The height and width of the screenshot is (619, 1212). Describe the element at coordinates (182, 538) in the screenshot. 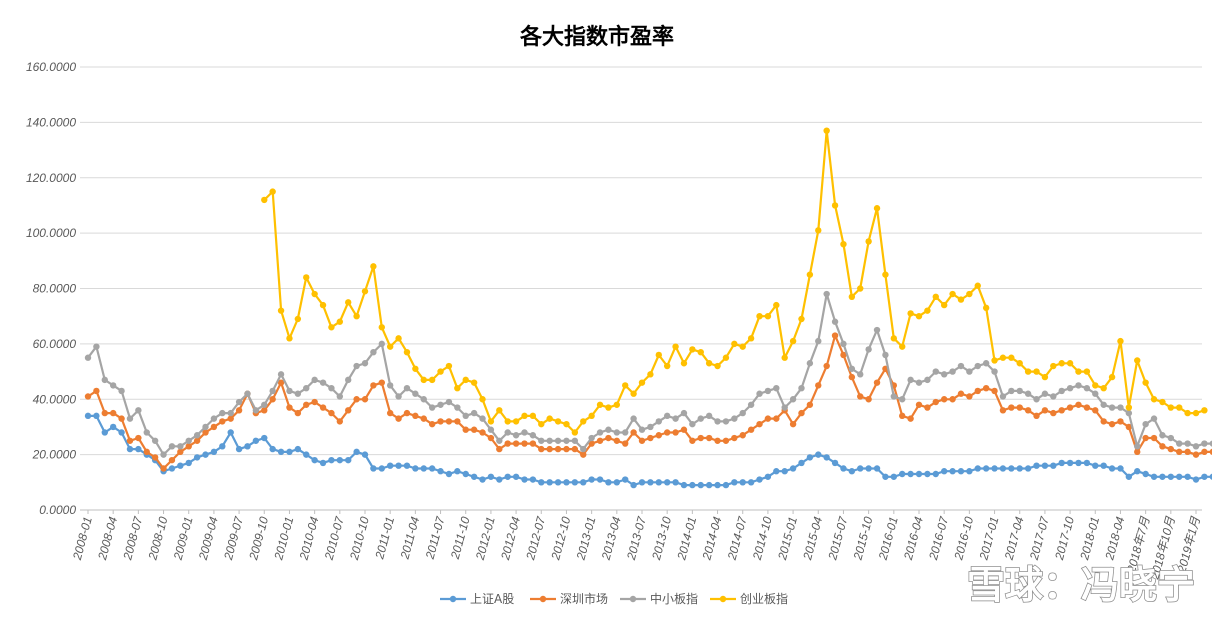

I see `x-tick-label: 2009-01` at that location.